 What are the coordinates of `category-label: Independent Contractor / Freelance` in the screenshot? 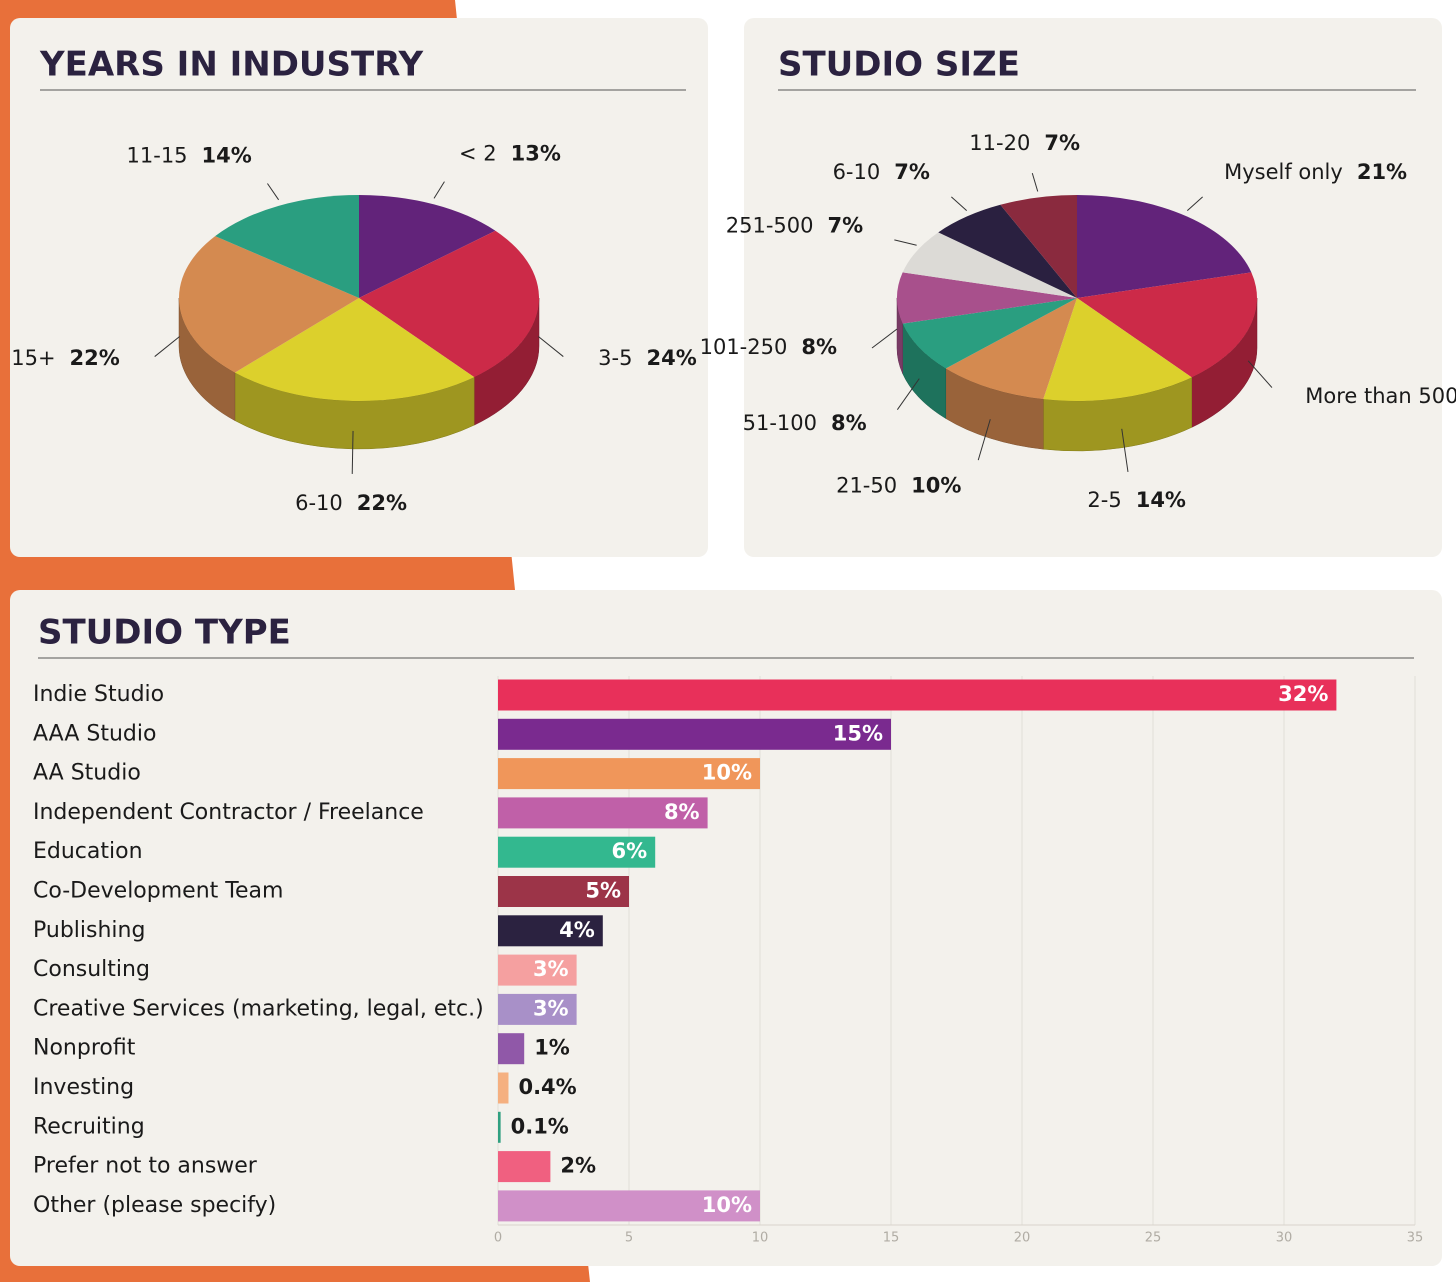 It's located at (228, 812).